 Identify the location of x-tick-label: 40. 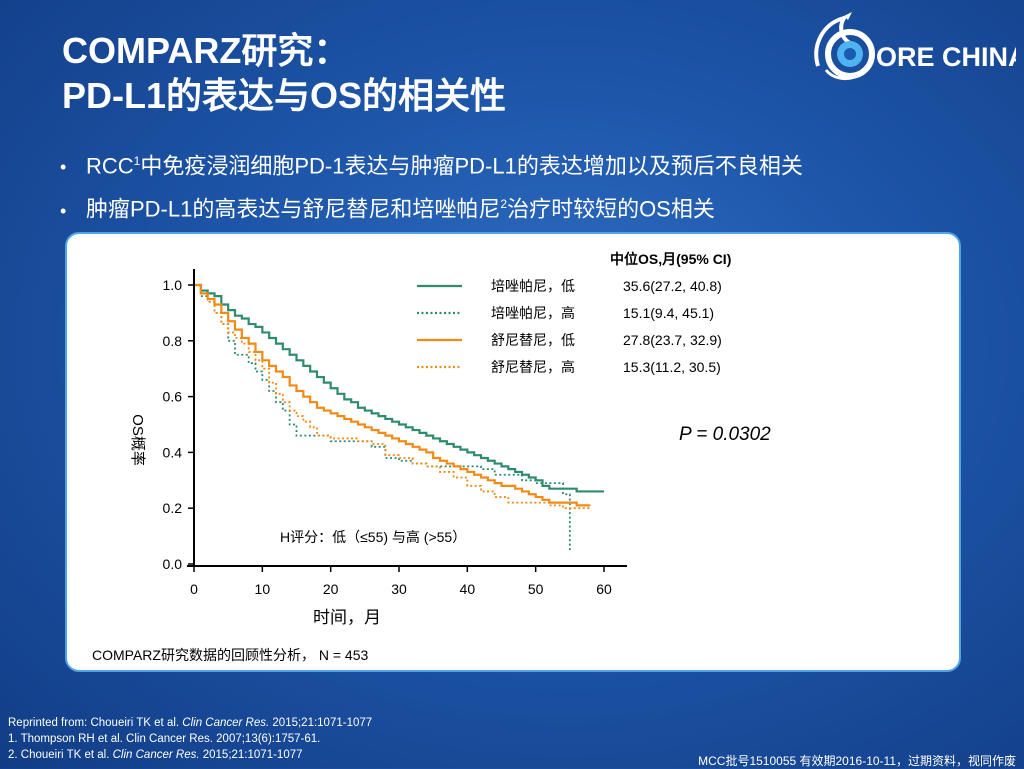
(468, 589).